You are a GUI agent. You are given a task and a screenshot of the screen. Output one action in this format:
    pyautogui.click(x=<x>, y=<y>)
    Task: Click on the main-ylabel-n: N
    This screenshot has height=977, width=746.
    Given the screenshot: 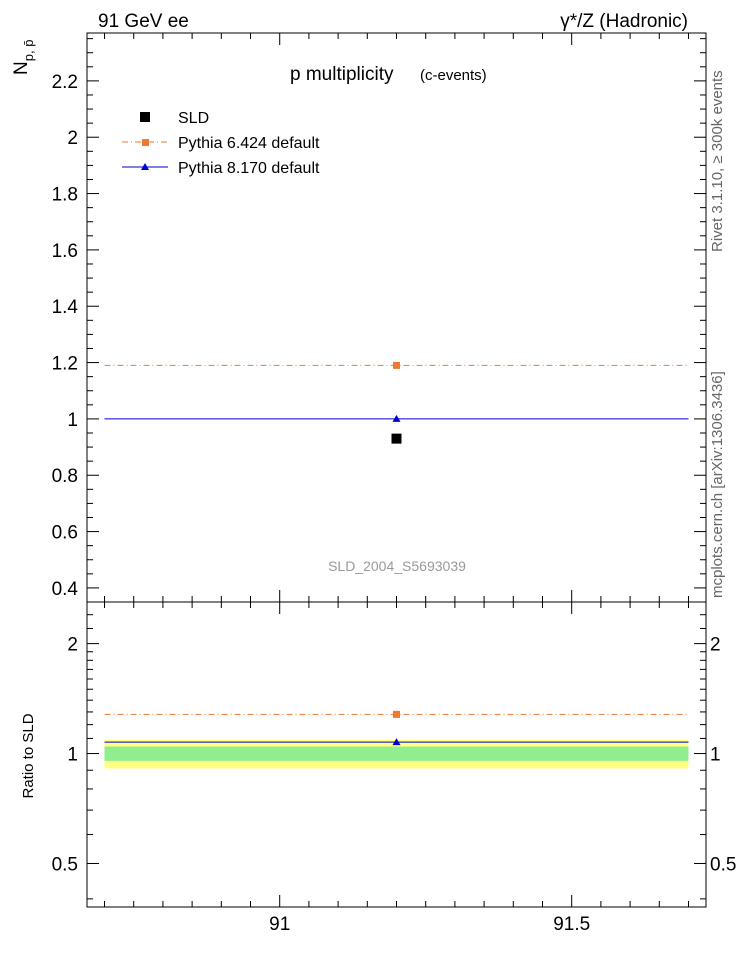 What is the action you would take?
    pyautogui.click(x=21, y=68)
    